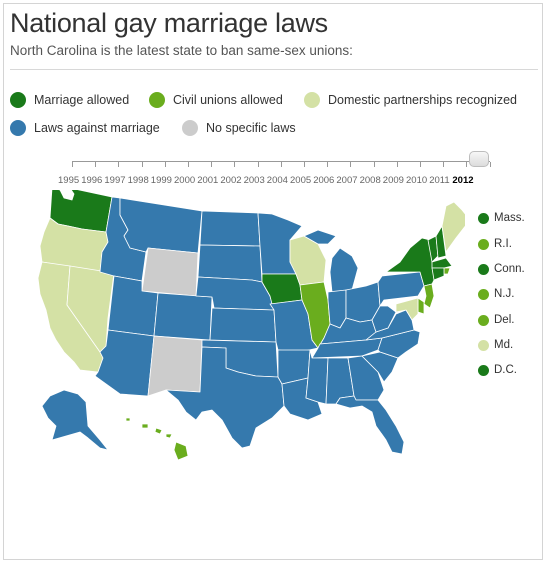 This screenshot has width=548, height=565. Describe the element at coordinates (97, 128) in the screenshot. I see `legend-label: Laws against marriage` at that location.